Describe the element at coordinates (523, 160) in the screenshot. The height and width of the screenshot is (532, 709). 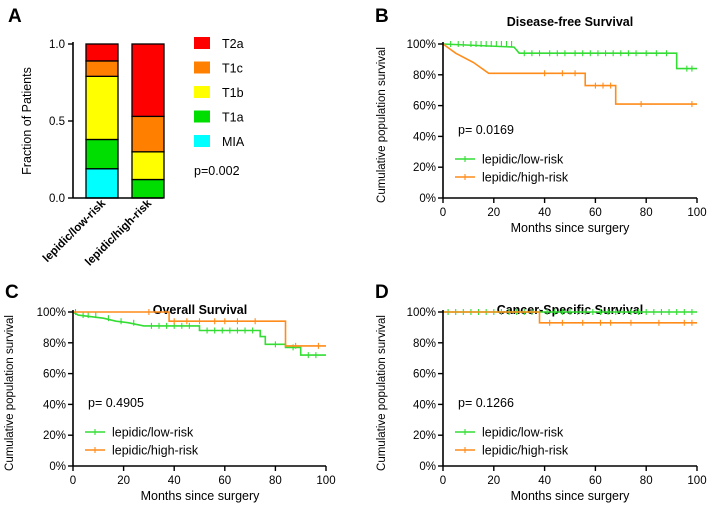
I see `legend-label-low-risk-b: lepidic/low-risk` at that location.